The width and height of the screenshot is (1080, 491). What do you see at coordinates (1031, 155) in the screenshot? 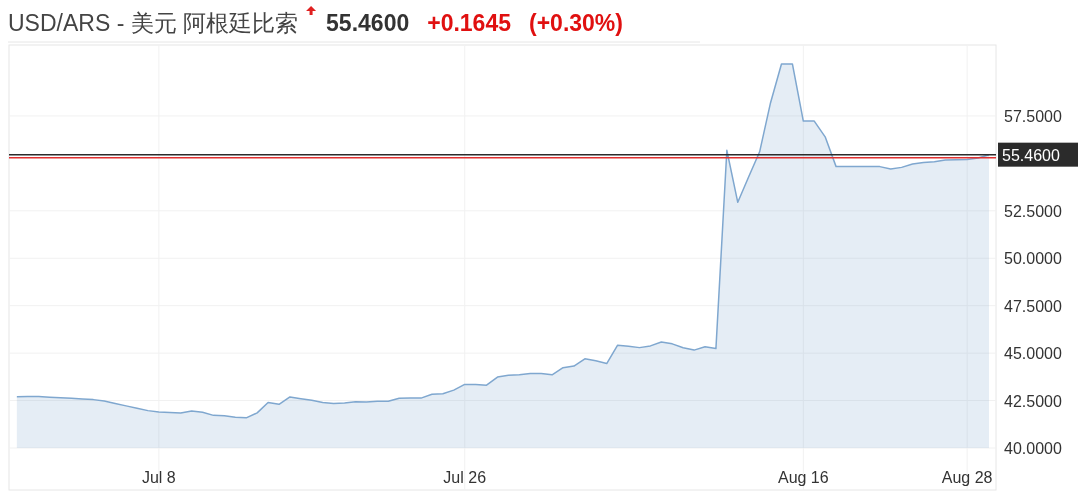
I see `ref-line-label: 55.4600` at bounding box center [1031, 155].